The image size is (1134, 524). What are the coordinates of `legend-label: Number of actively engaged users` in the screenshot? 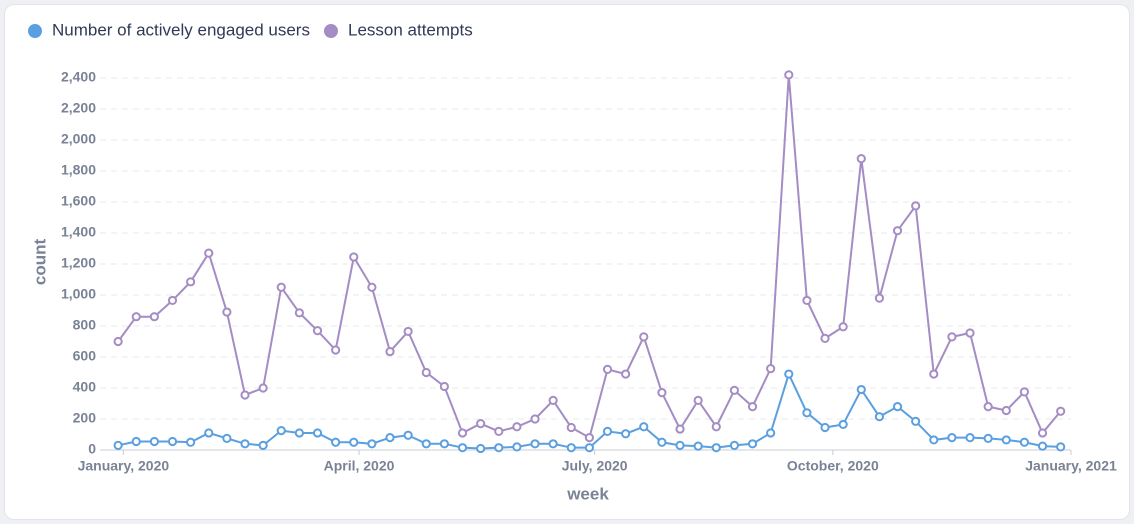 It's located at (181, 29).